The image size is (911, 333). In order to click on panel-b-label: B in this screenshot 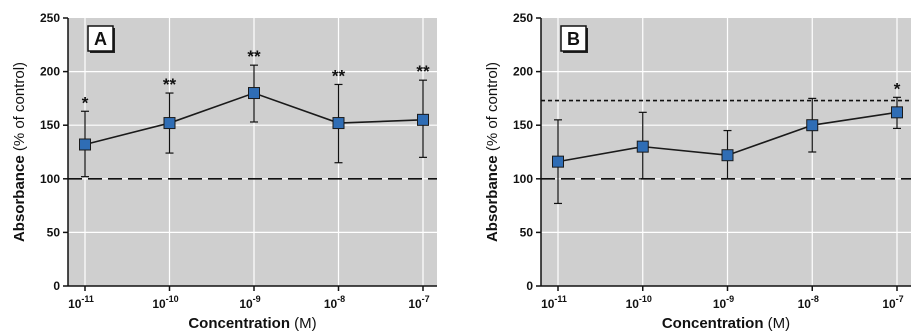, I will do `click(573, 39)`.